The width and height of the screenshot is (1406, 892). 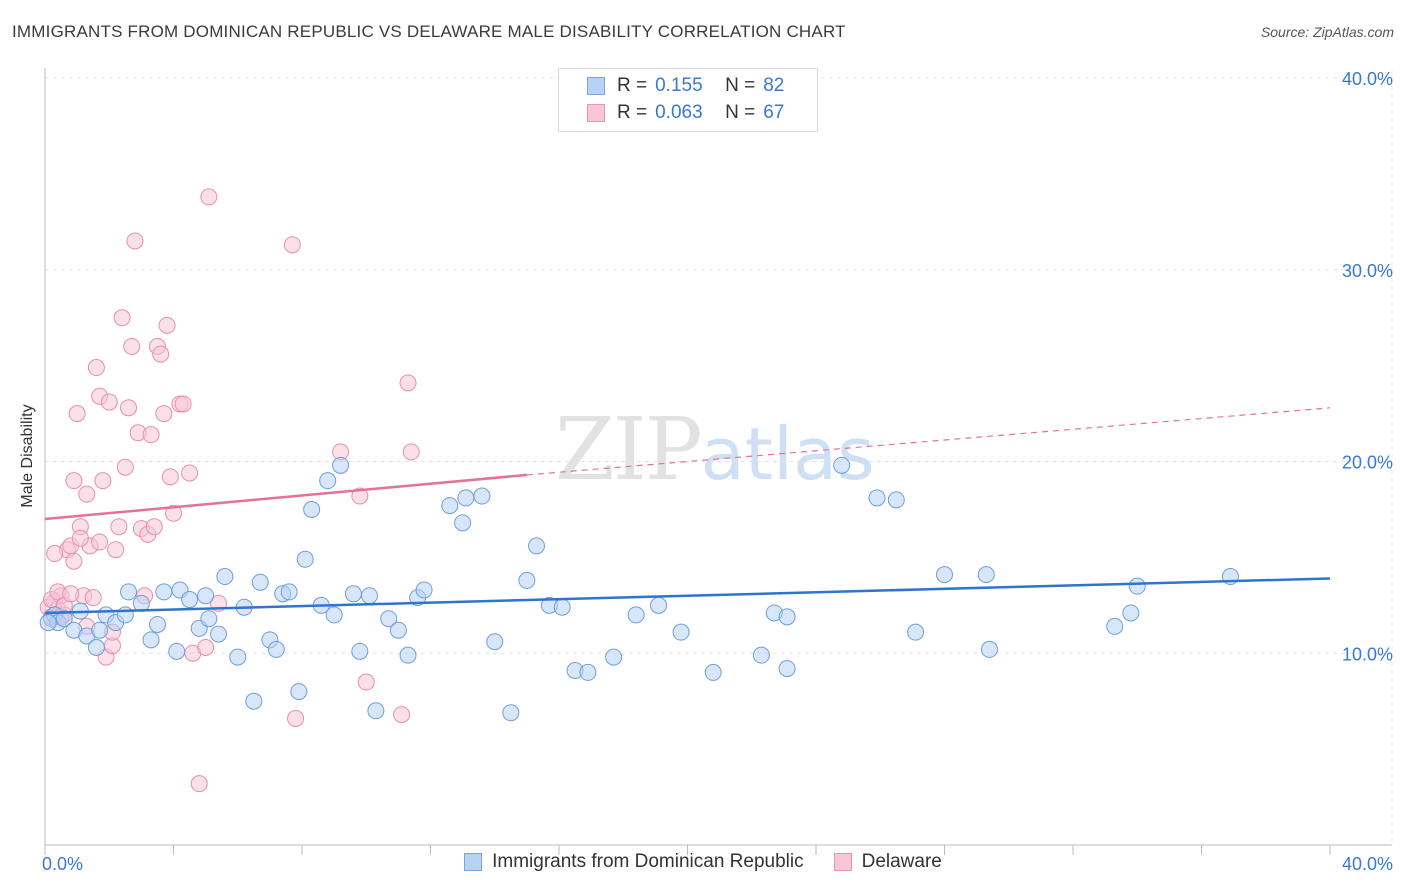 What do you see at coordinates (1367, 271) in the screenshot?
I see `y-tick-label: 30.0%` at bounding box center [1367, 271].